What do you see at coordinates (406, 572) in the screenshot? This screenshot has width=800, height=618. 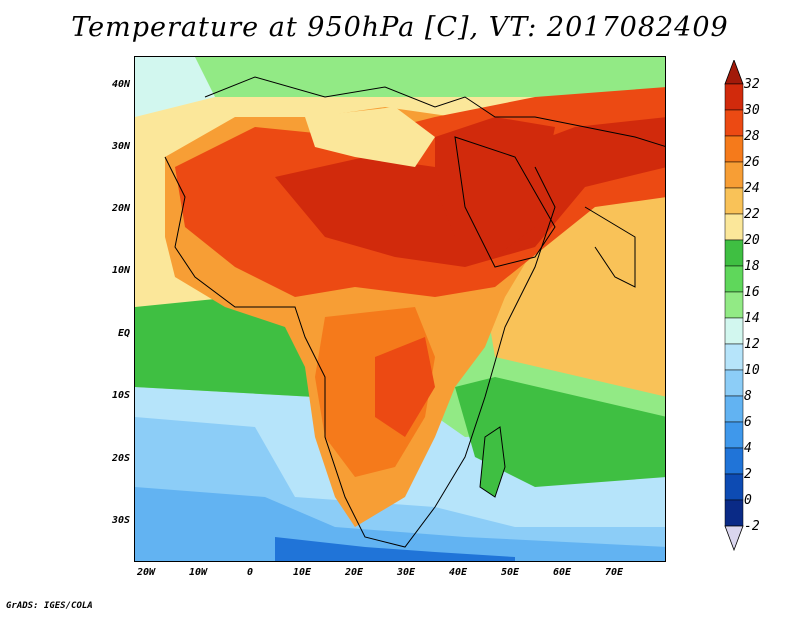 I see `lon-label-30e: 30E` at bounding box center [406, 572].